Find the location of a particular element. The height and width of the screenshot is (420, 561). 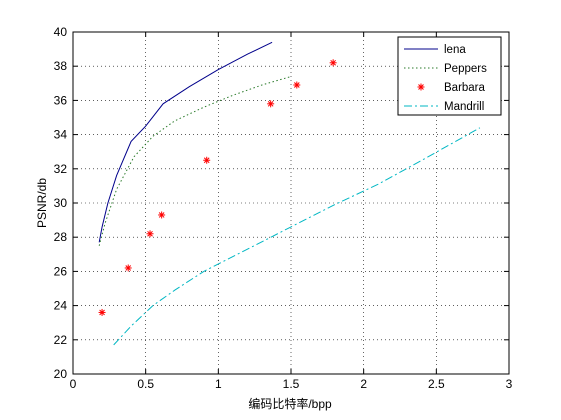

x-tick-label: 1.5 is located at coordinates (291, 384).